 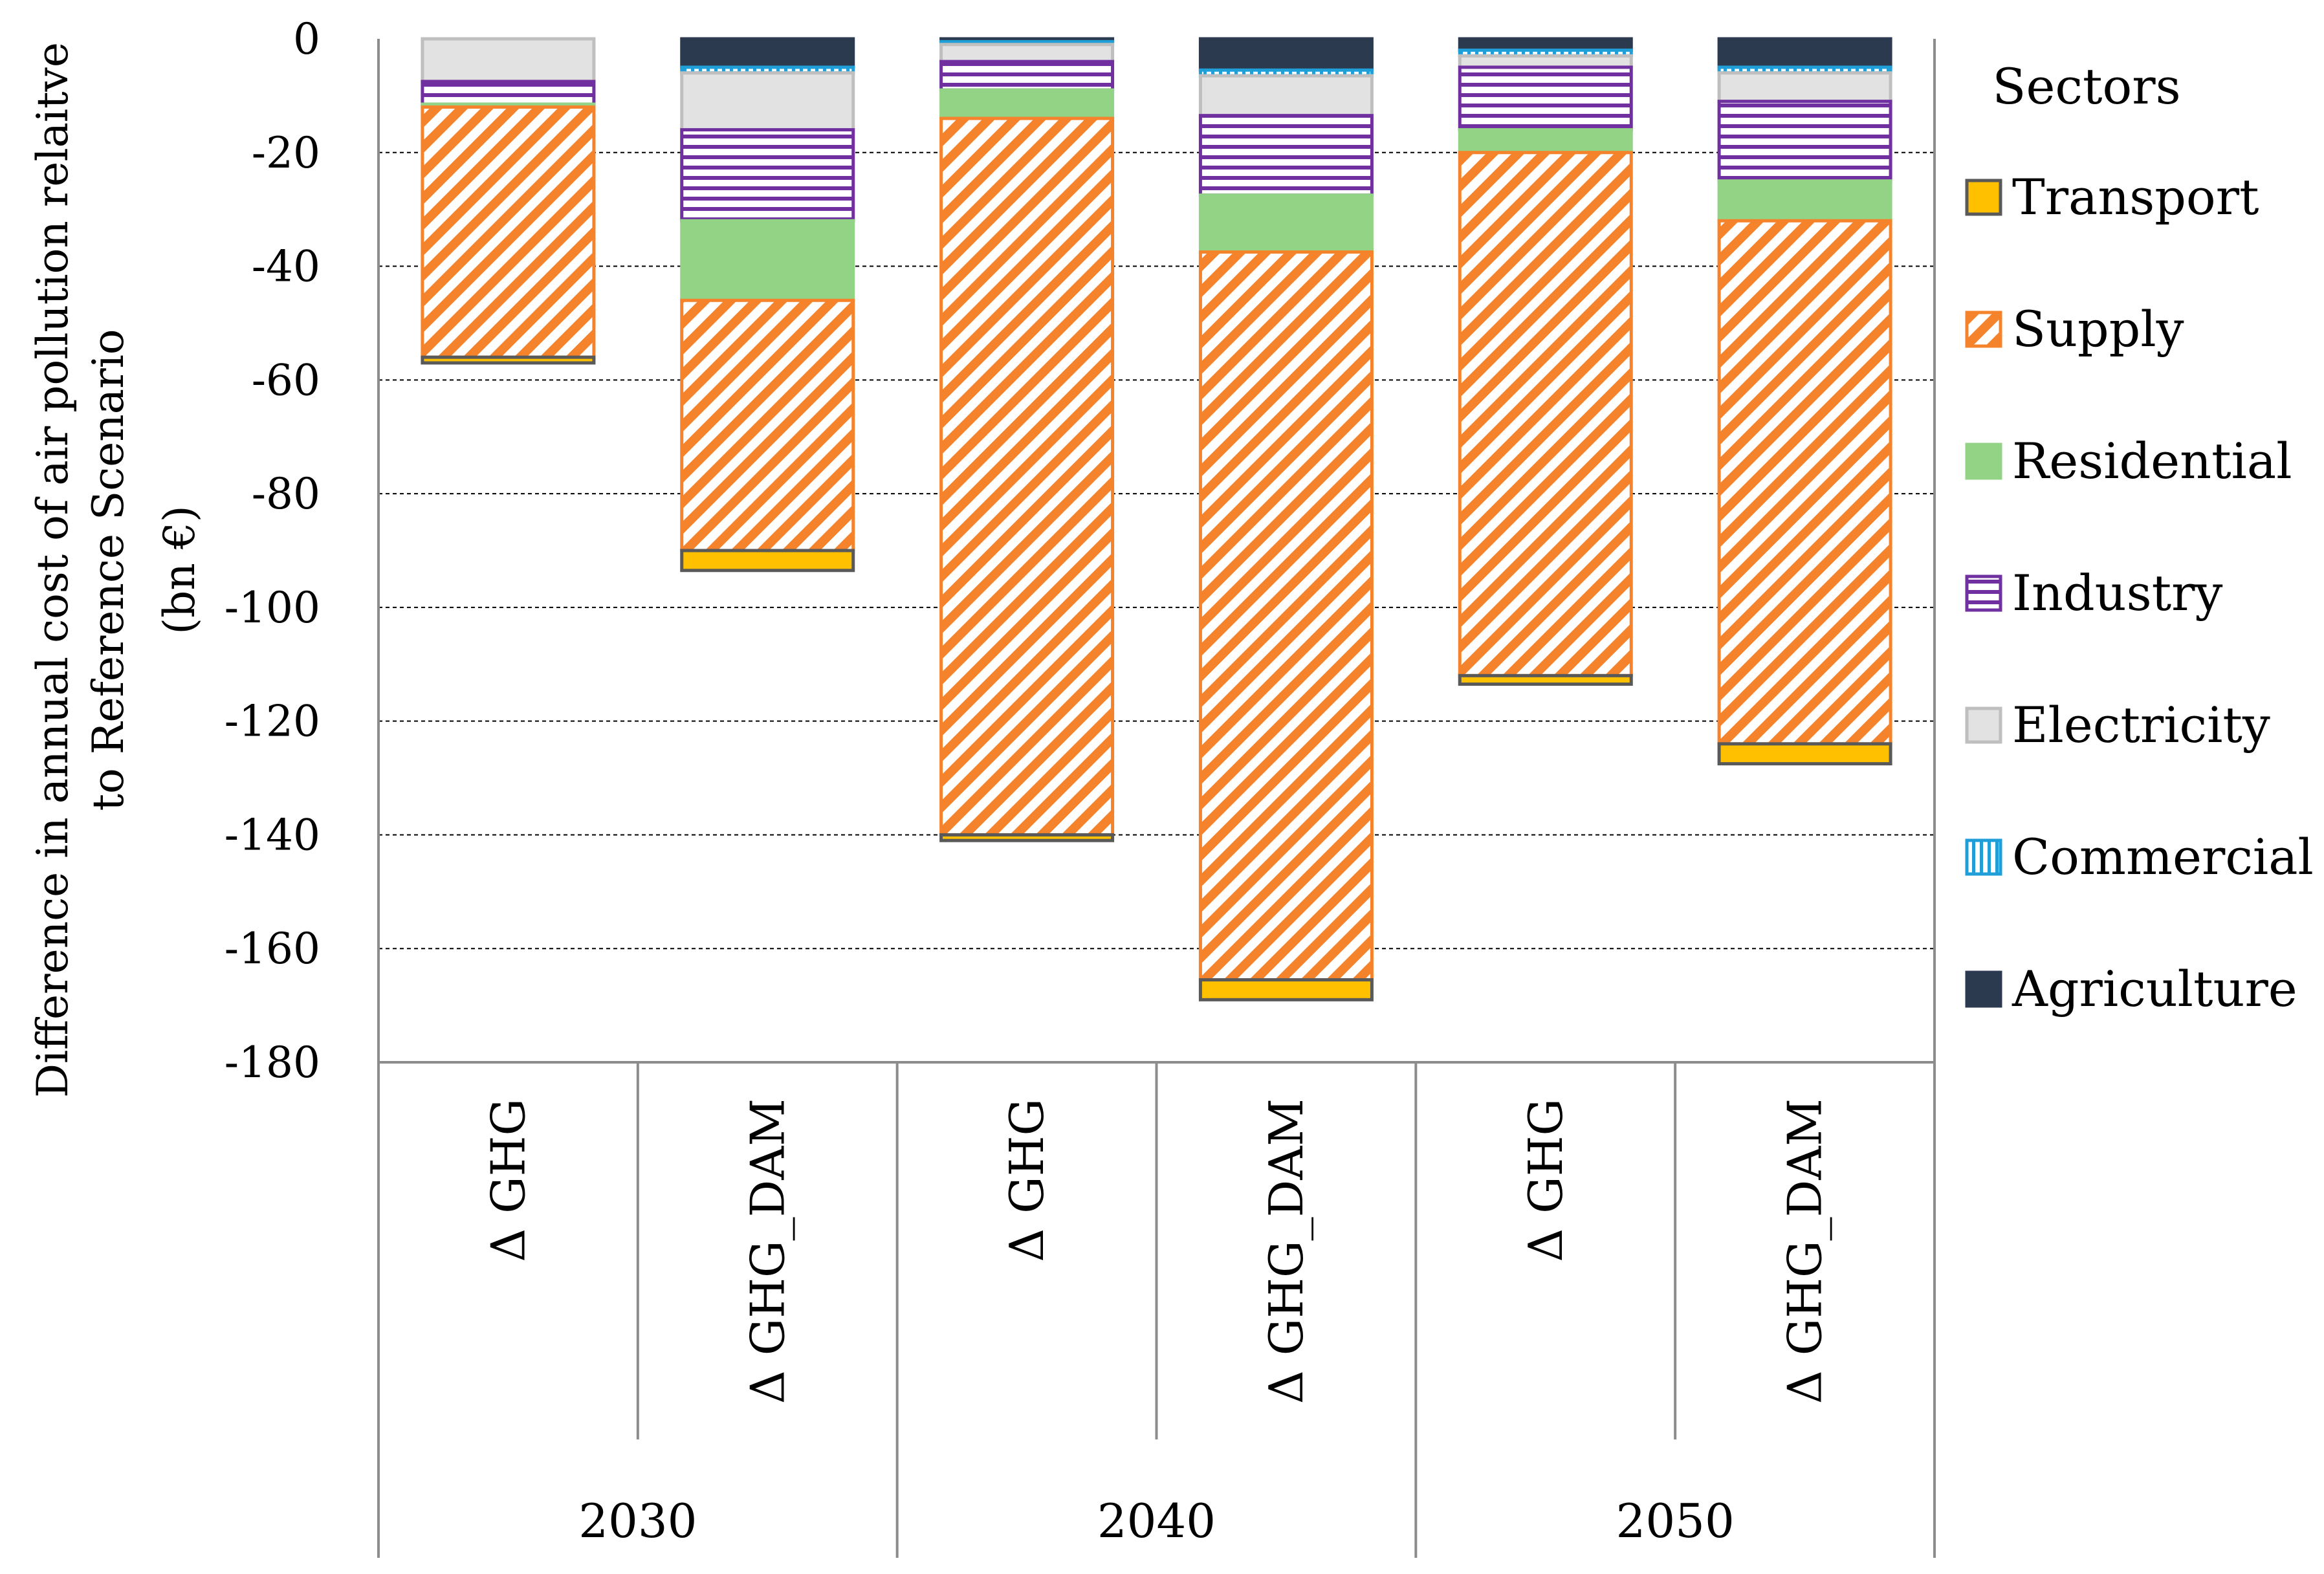 What do you see at coordinates (1676, 1521) in the screenshot?
I see `year-label: 2050` at bounding box center [1676, 1521].